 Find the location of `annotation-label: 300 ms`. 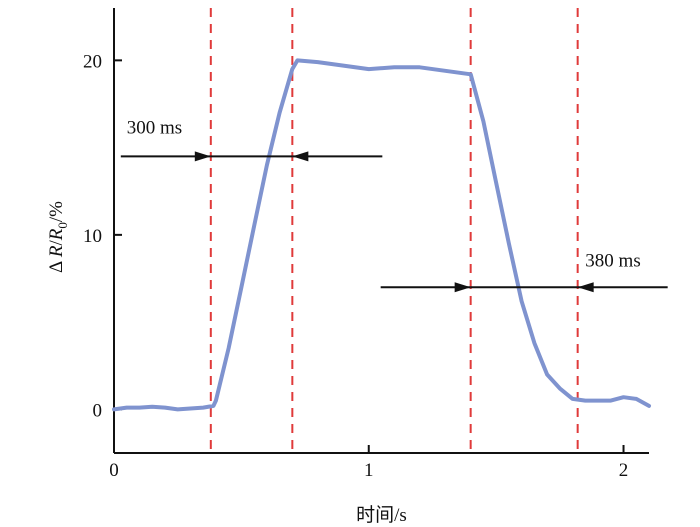

annotation-label: 300 ms is located at coordinates (154, 128).